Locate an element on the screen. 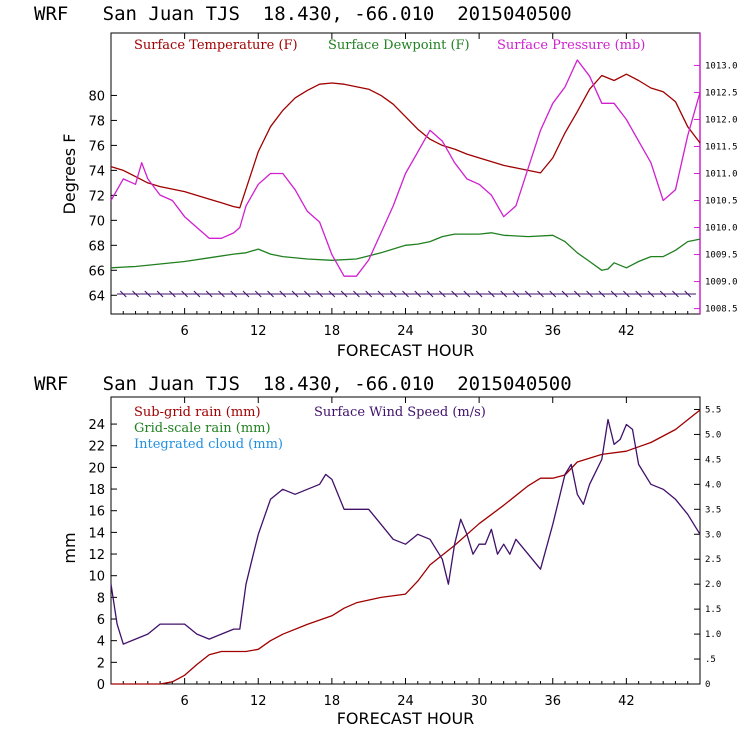 The width and height of the screenshot is (740, 740). y-tick-label: 24 is located at coordinates (96, 425).